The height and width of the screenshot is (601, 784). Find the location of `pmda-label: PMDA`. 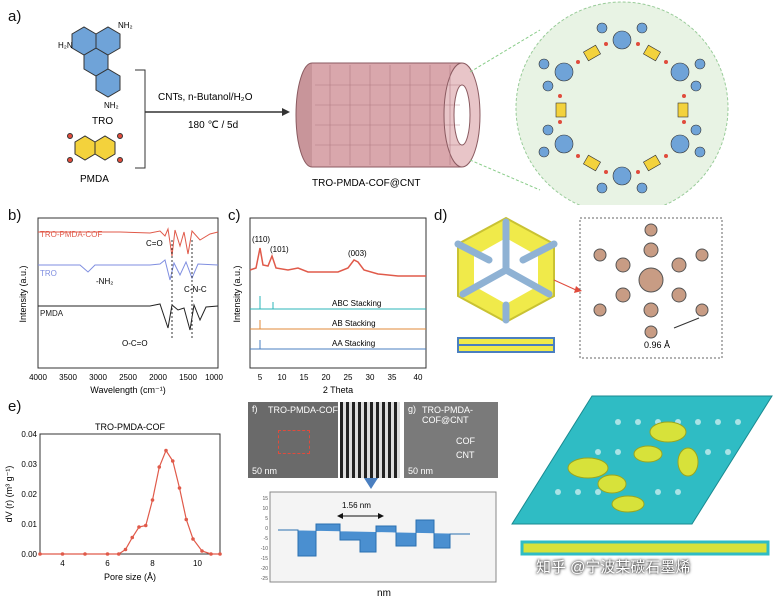

pmda-label: PMDA is located at coordinates (94, 179).